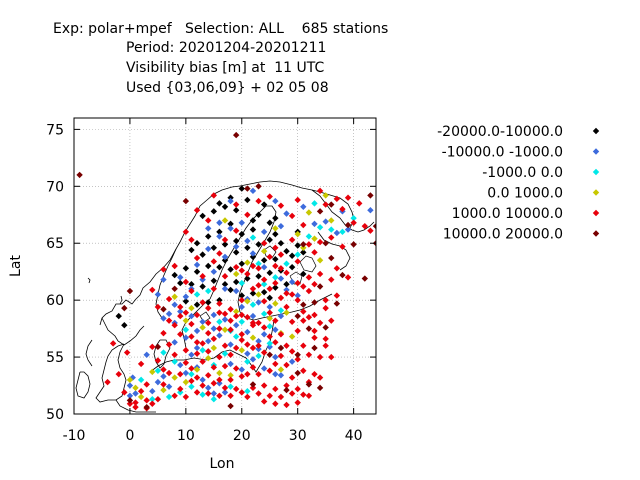  What do you see at coordinates (226, 48) in the screenshot?
I see `header-line-period: Period: 20201204-20201211` at bounding box center [226, 48].